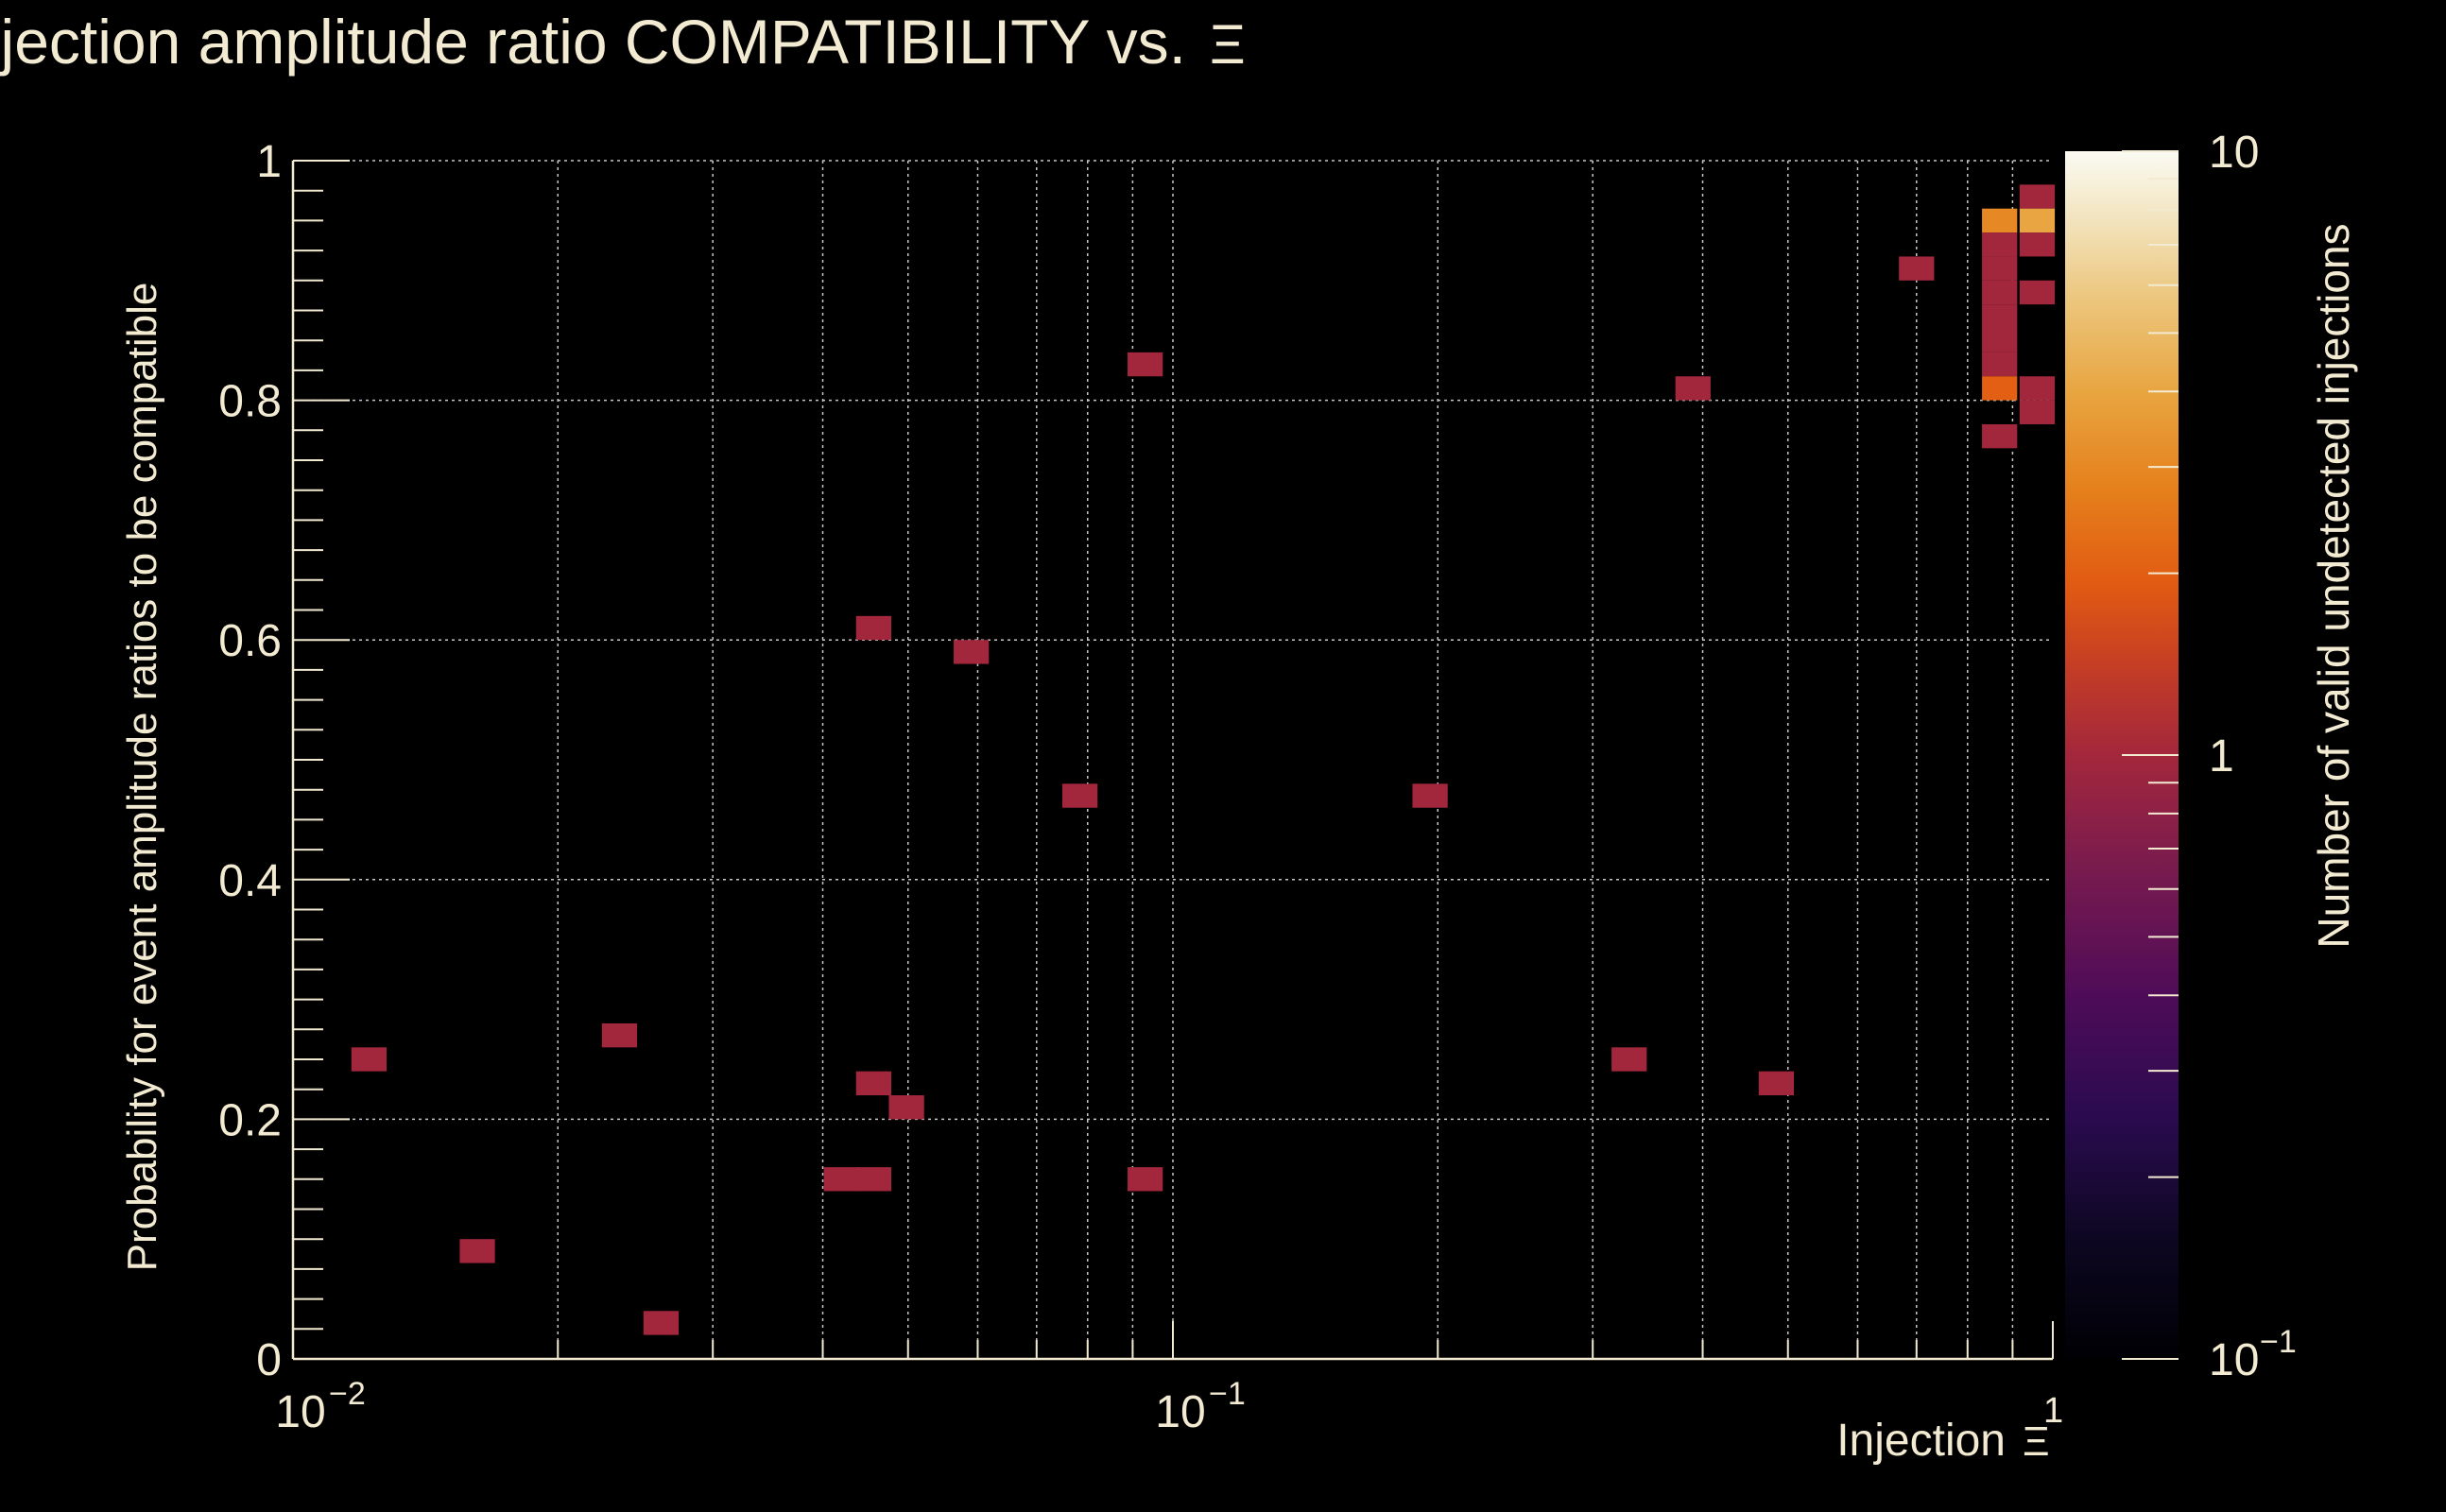  Describe the element at coordinates (347, 1394) in the screenshot. I see `x-tick-label-exponent: −2` at that location.